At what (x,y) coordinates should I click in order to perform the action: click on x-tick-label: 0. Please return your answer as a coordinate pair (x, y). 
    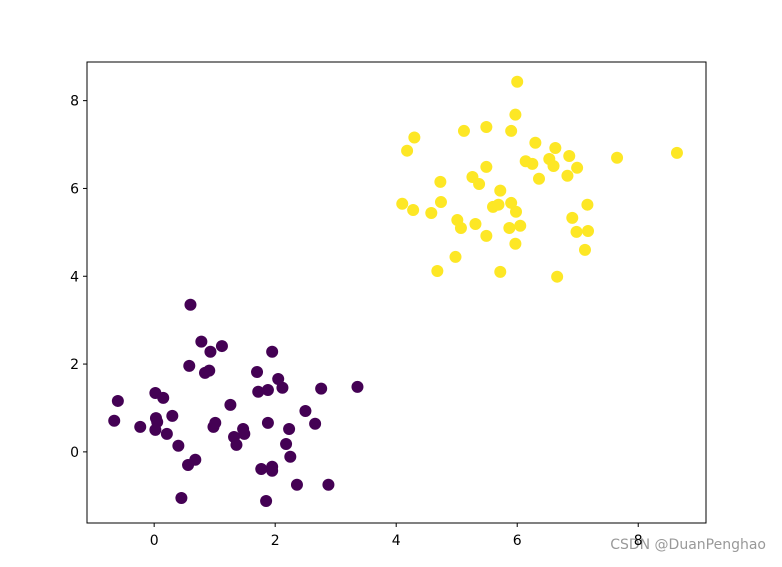
    Looking at the image, I should click on (154, 541).